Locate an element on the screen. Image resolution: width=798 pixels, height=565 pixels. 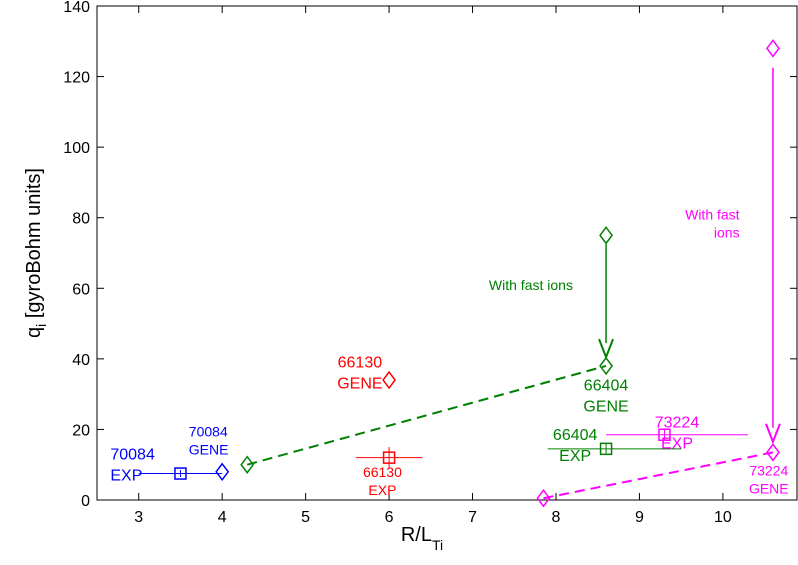
y-tick-label: 60 is located at coordinates (81, 289).